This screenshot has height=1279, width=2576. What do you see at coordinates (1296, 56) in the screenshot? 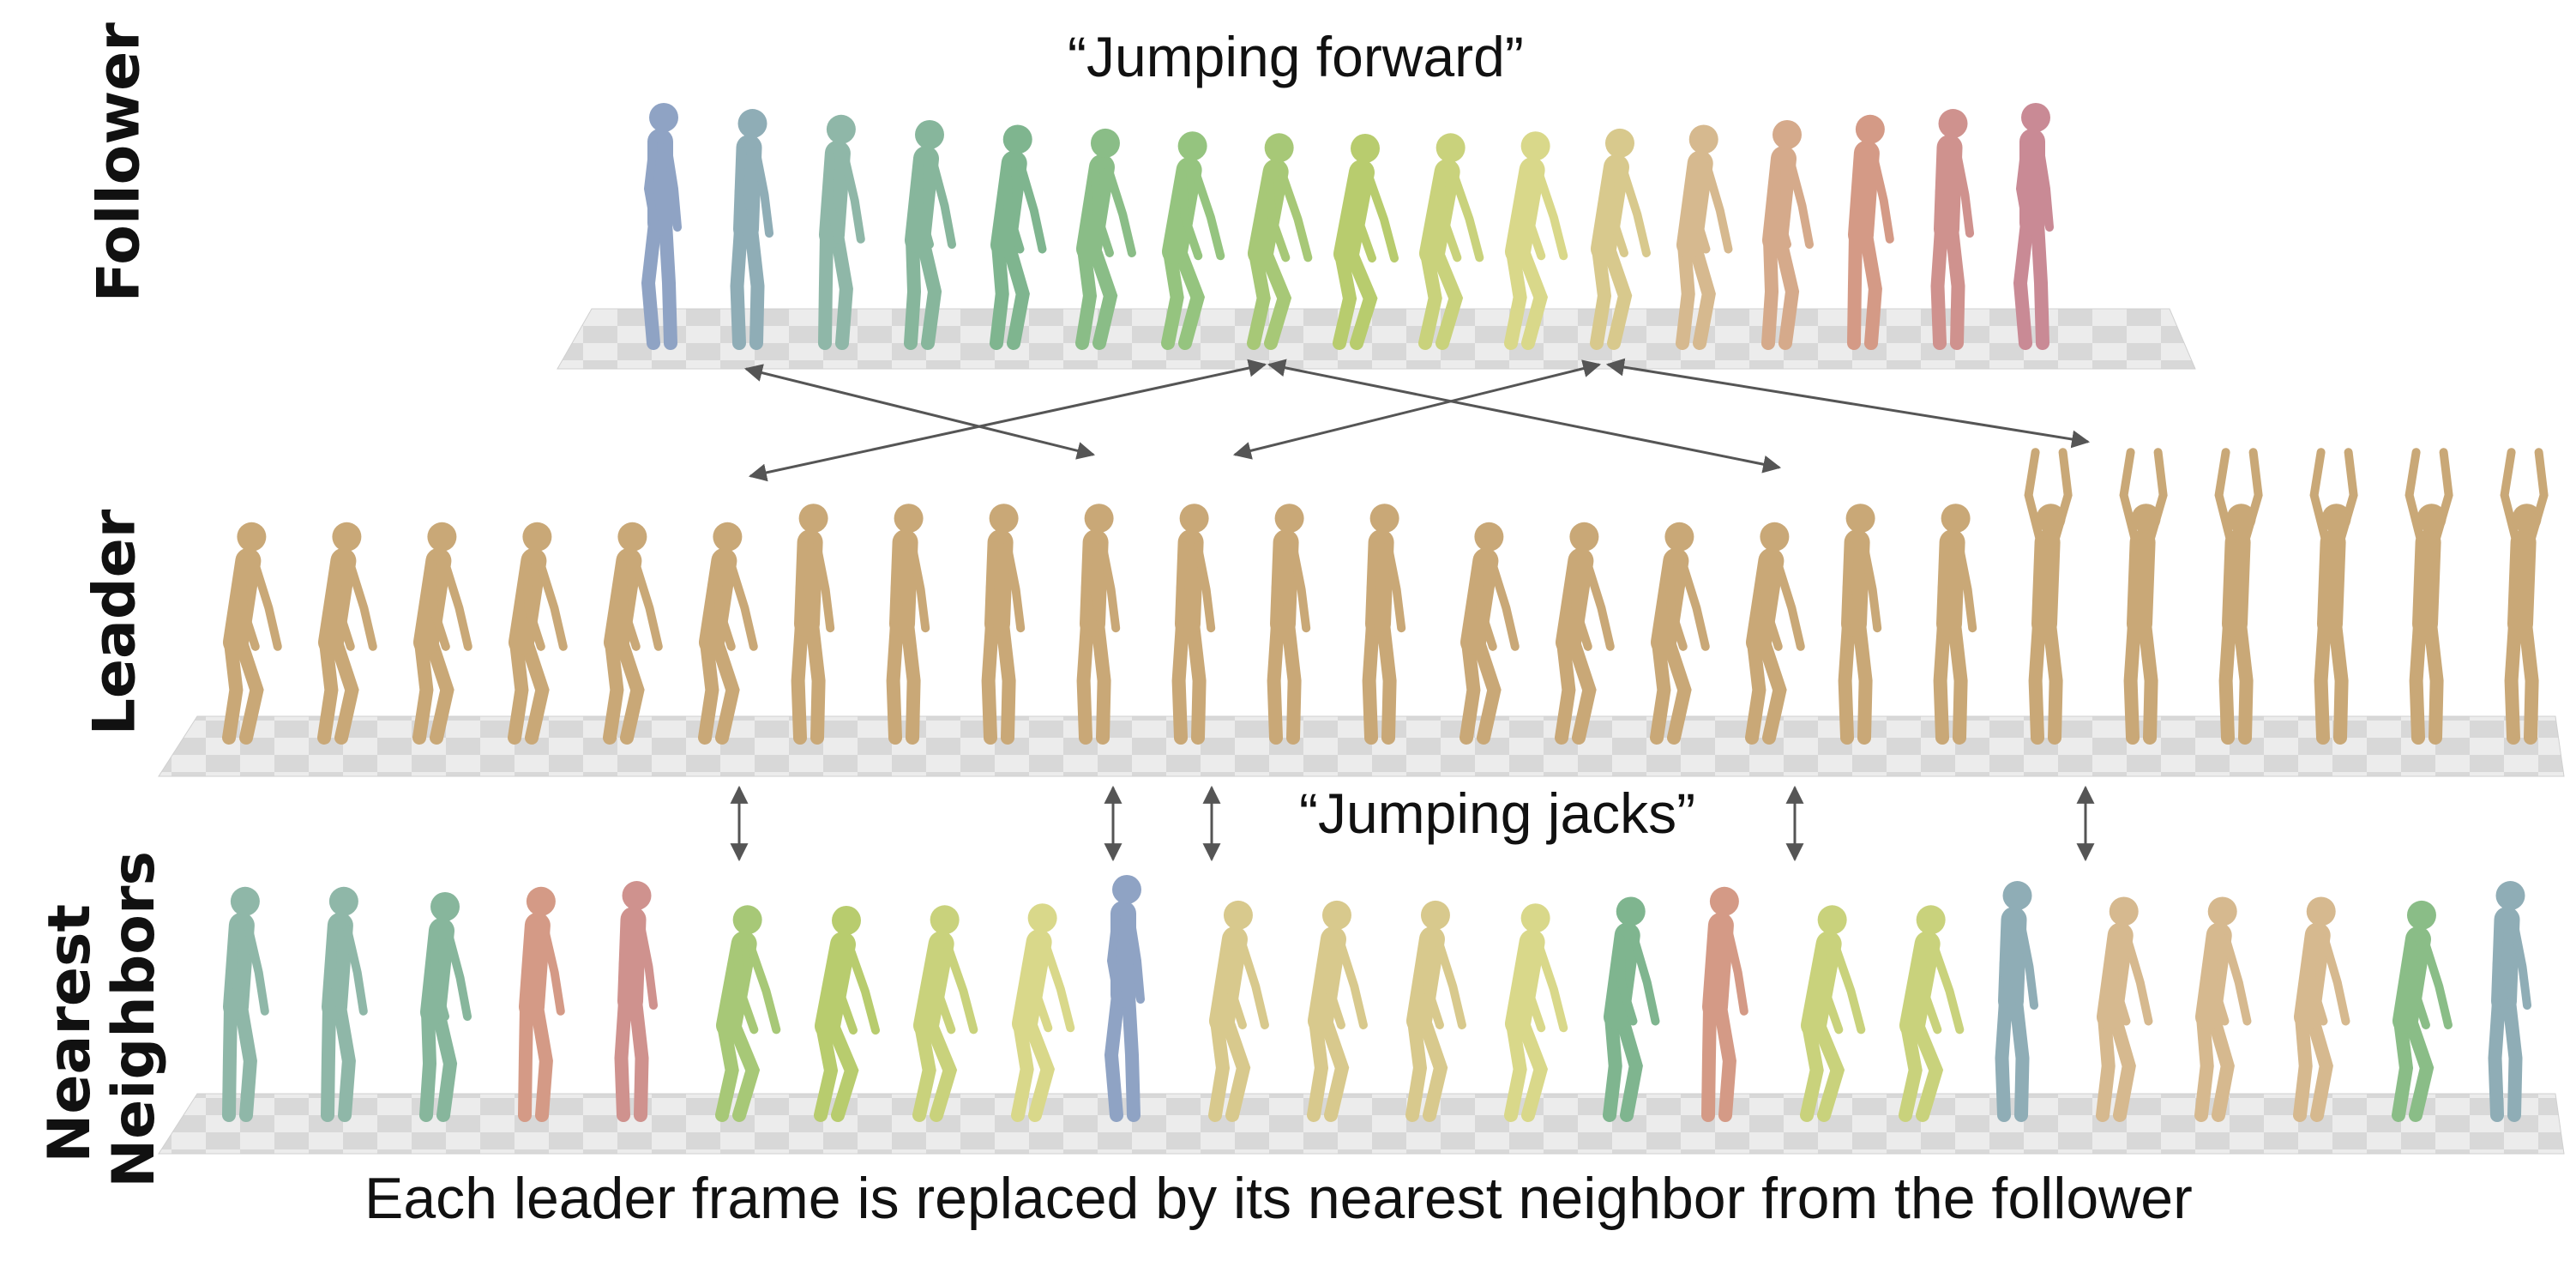
I see `caption-follower-motion: “Jumping forward”` at bounding box center [1296, 56].